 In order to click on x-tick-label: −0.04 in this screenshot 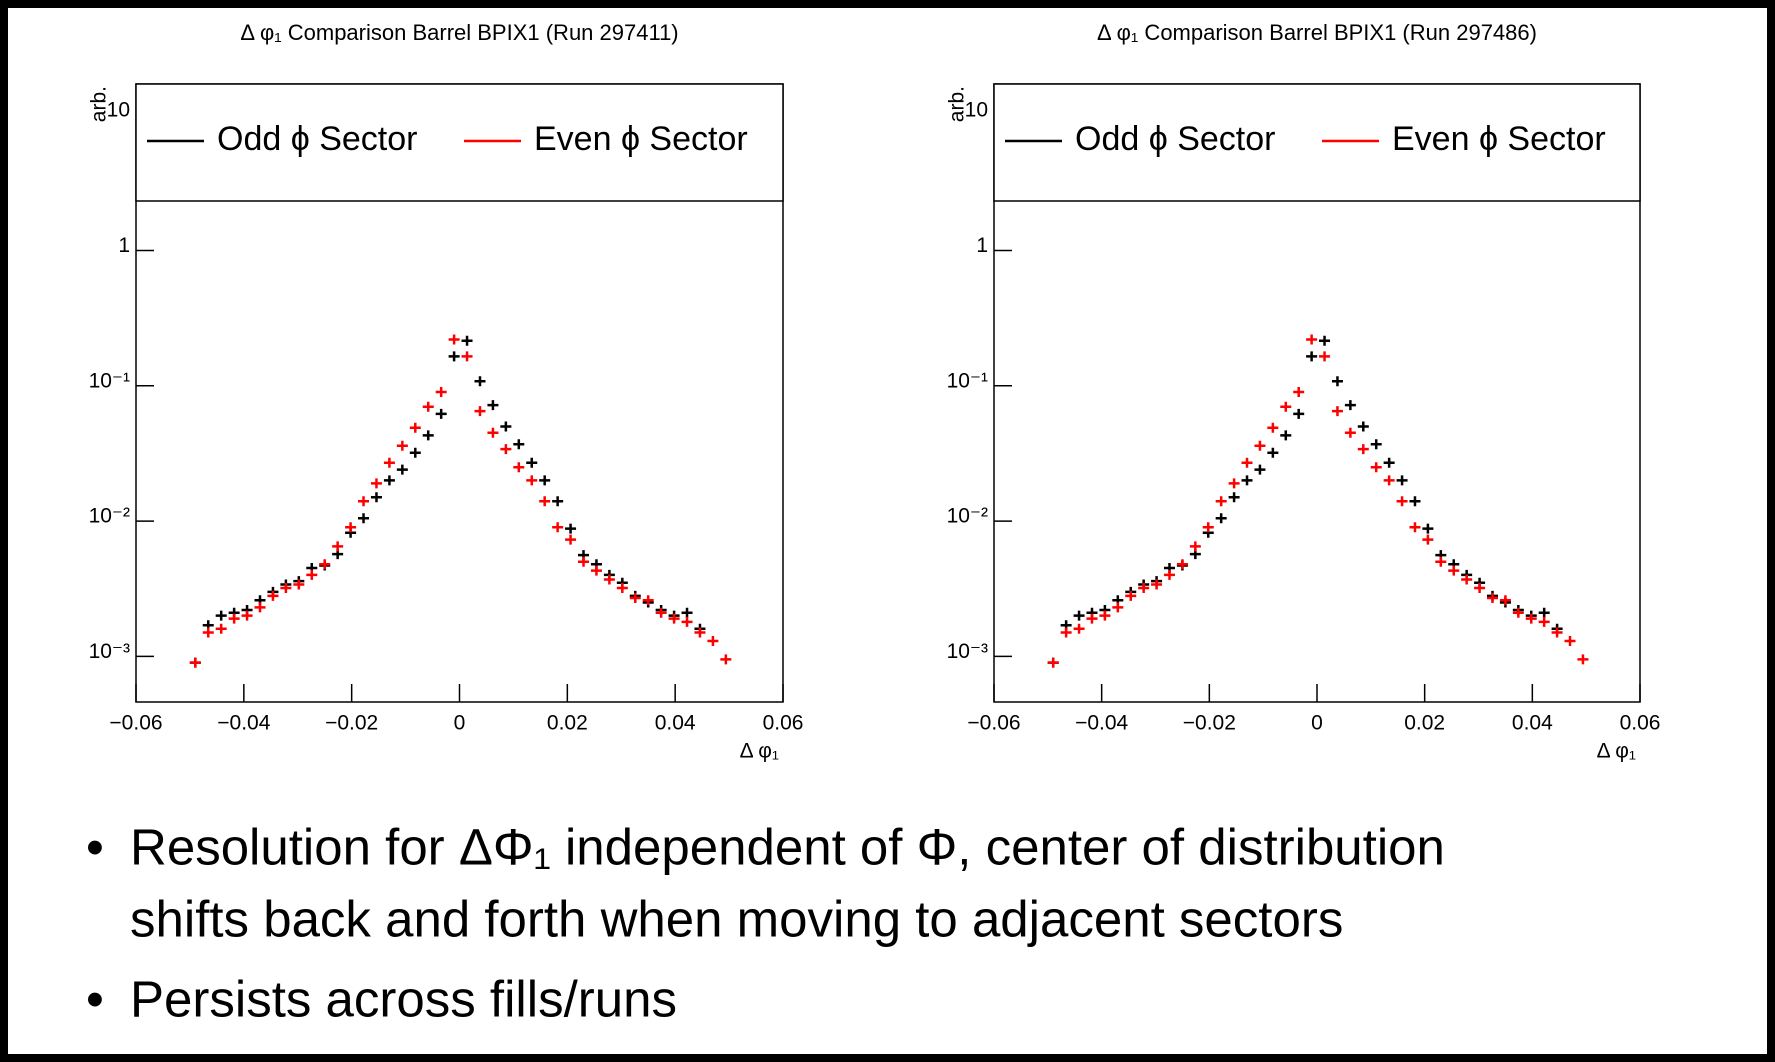, I will do `click(1101, 723)`.